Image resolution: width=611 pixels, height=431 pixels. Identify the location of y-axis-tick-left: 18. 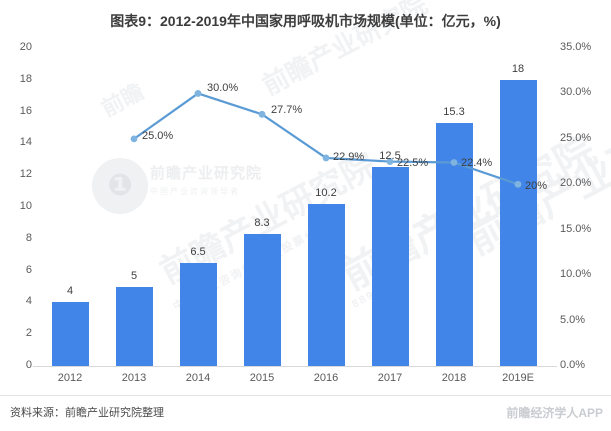
(25, 78).